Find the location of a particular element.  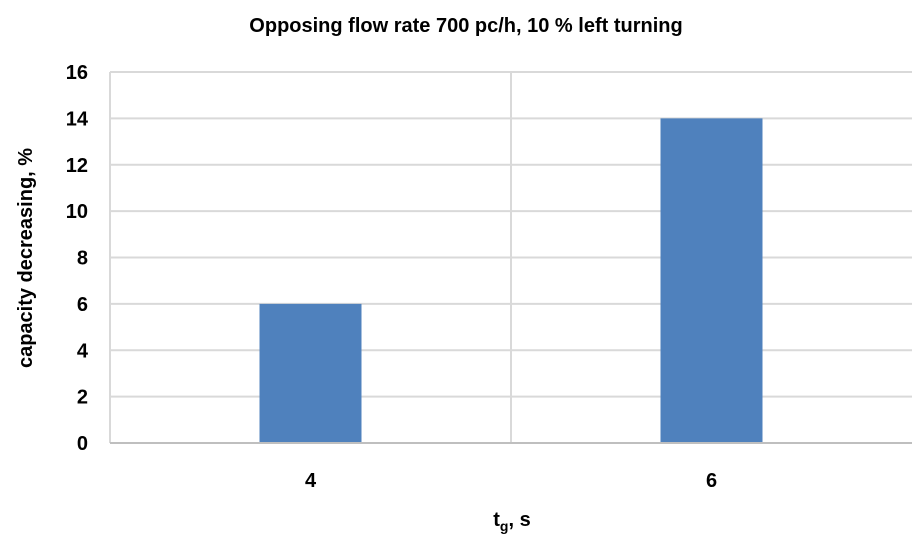

y-tick-label: 12 is located at coordinates (77, 166).